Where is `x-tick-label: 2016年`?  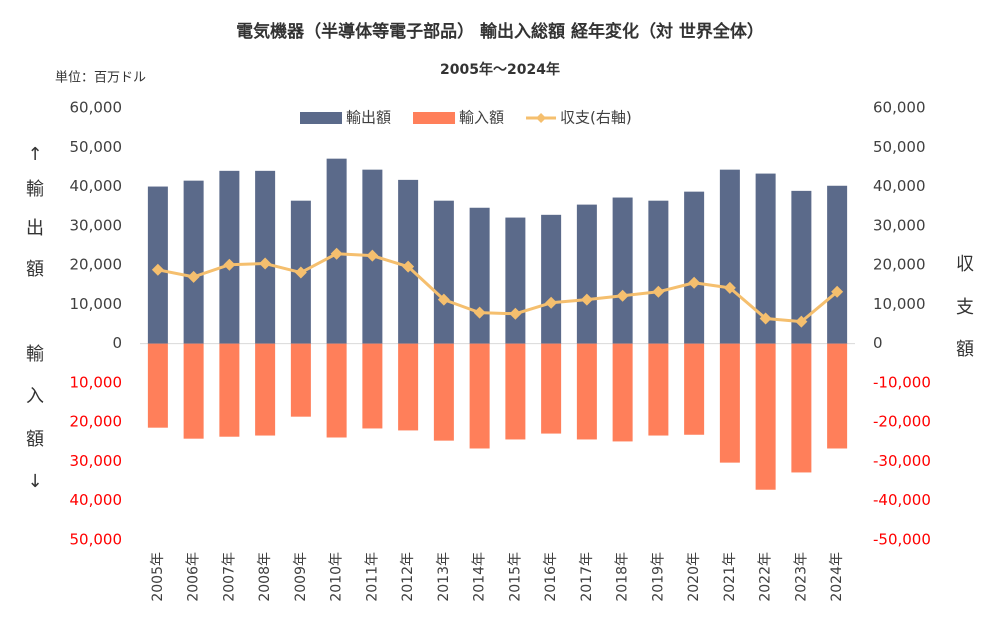
x-tick-label: 2016年 is located at coordinates (551, 577).